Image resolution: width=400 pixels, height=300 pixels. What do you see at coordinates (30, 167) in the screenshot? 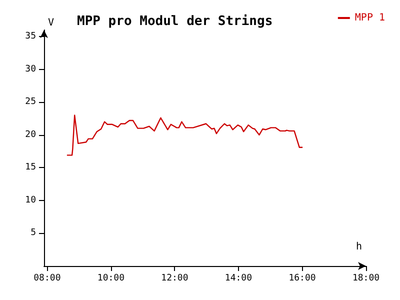
I see `y-tick-label: 15` at bounding box center [30, 167].